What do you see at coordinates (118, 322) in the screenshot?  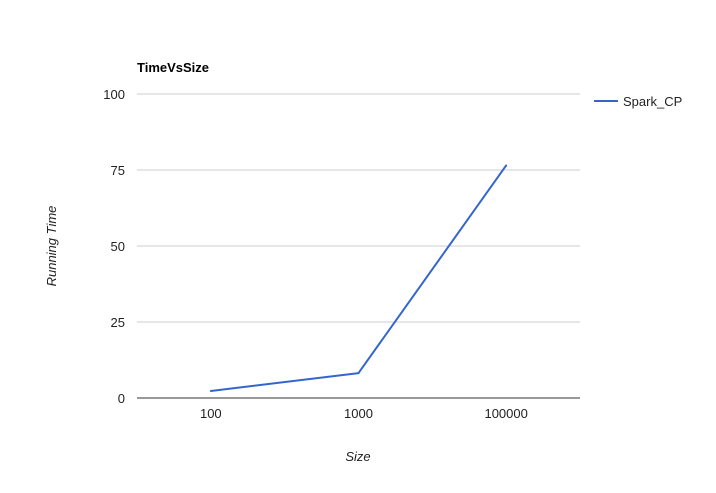 I see `y-tick-label: 25` at bounding box center [118, 322].